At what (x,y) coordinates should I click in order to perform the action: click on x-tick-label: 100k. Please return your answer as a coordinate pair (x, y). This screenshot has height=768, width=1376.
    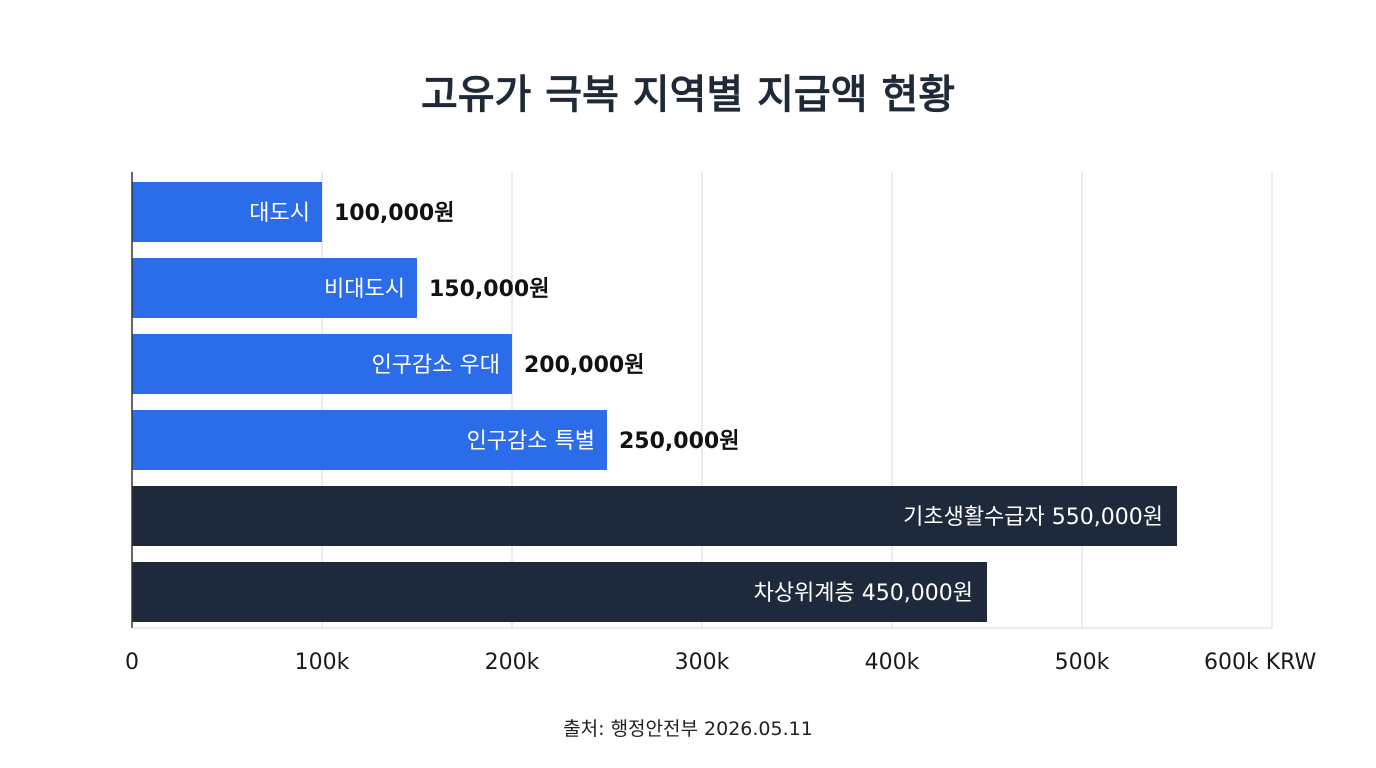
    Looking at the image, I should click on (322, 662).